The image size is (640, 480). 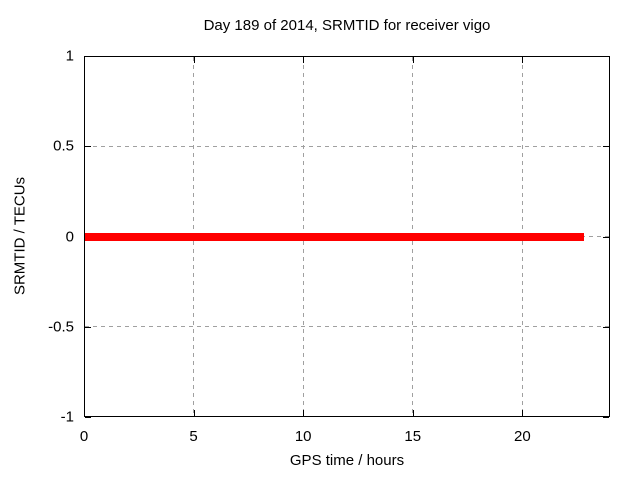 What do you see at coordinates (303, 436) in the screenshot?
I see `x-tick-label: 10` at bounding box center [303, 436].